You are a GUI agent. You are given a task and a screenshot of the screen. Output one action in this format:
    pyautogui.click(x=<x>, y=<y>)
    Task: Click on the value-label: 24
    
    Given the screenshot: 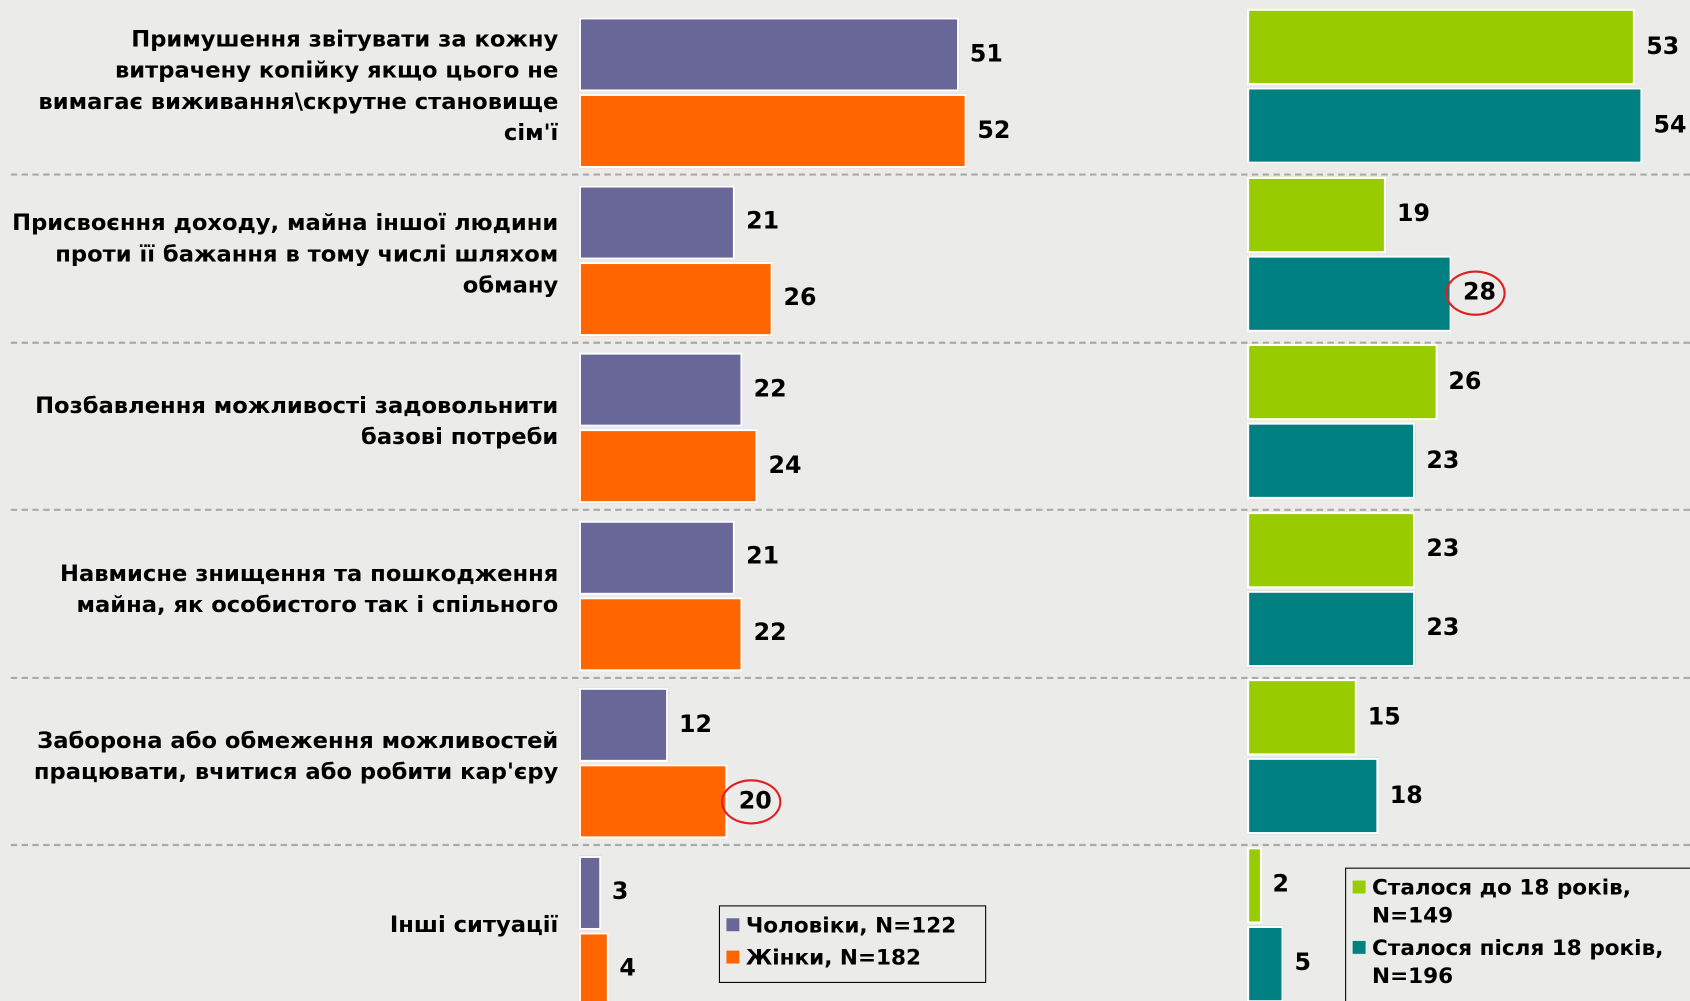 What is the action you would take?
    pyautogui.click(x=785, y=466)
    